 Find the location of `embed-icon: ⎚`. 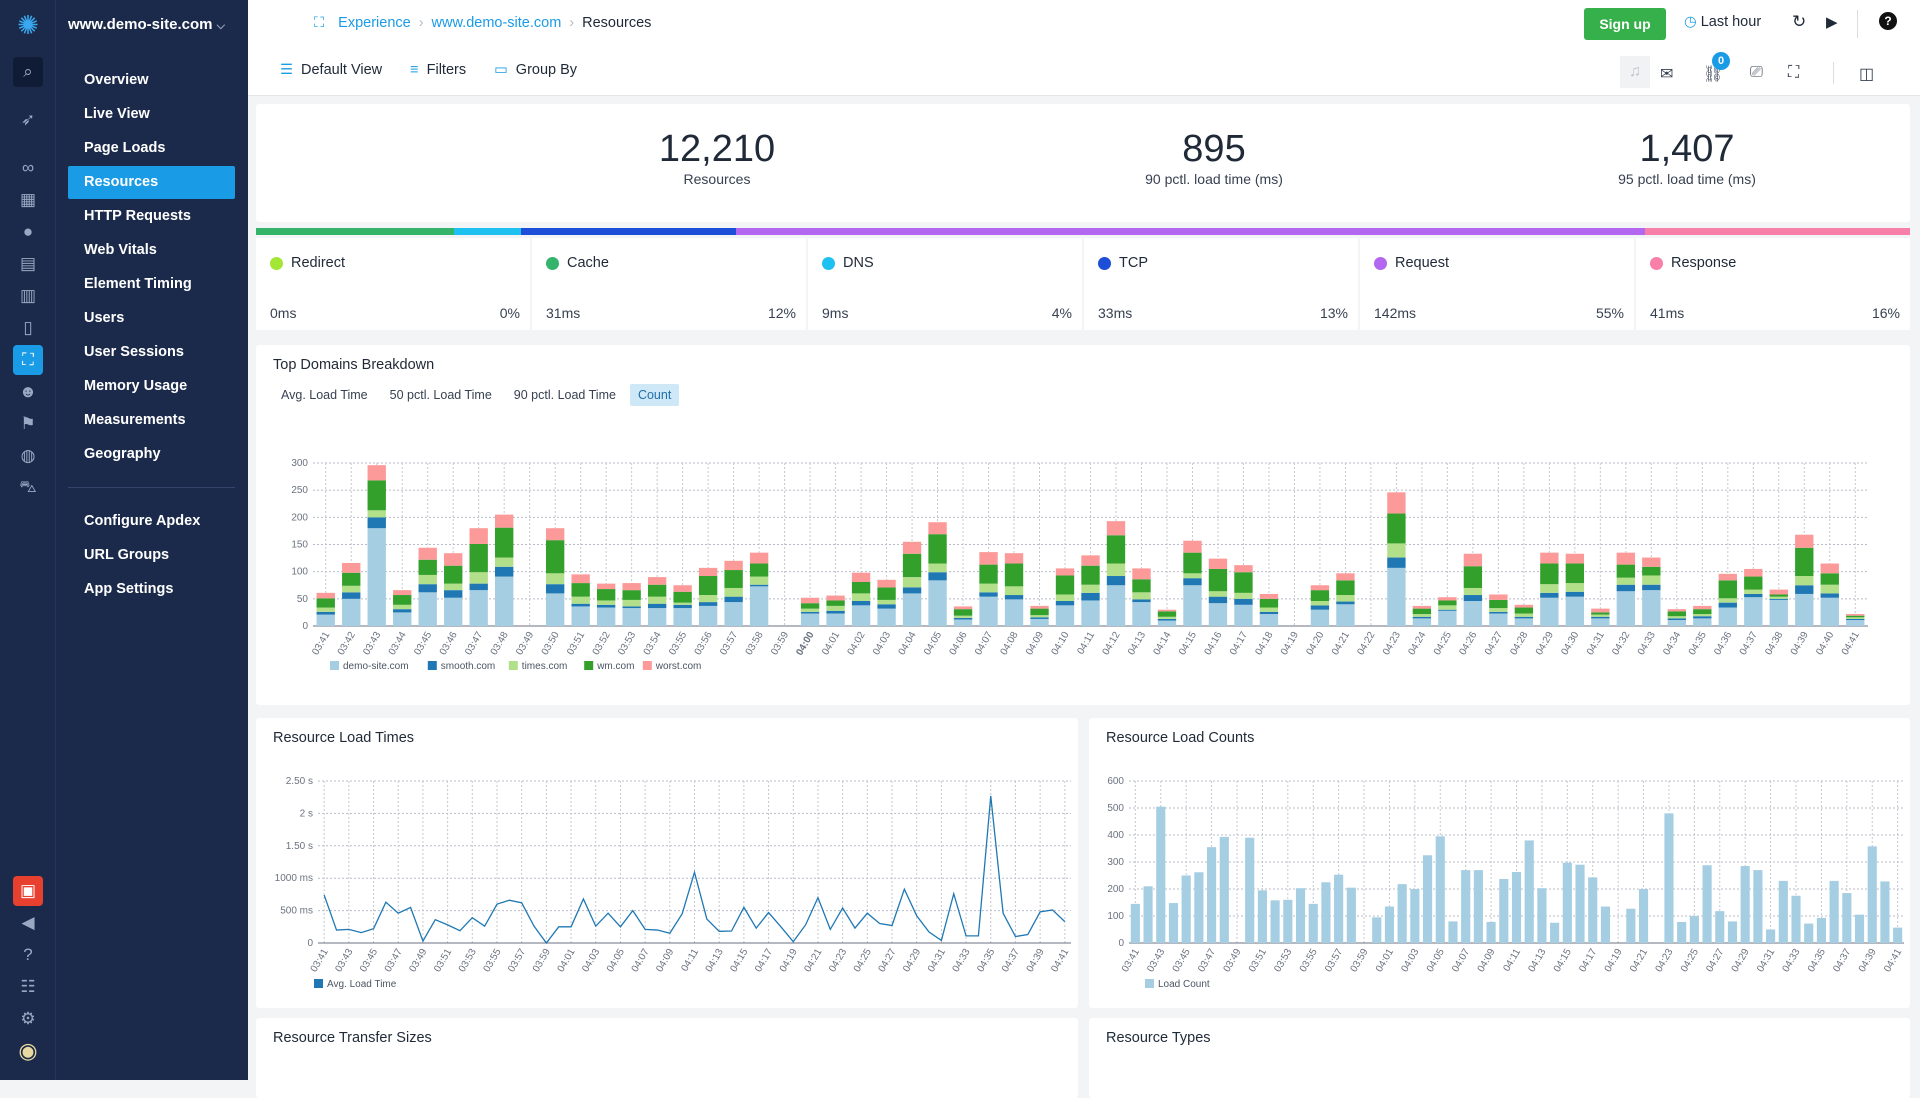

embed-icon: ⎚ is located at coordinates (1756, 73).